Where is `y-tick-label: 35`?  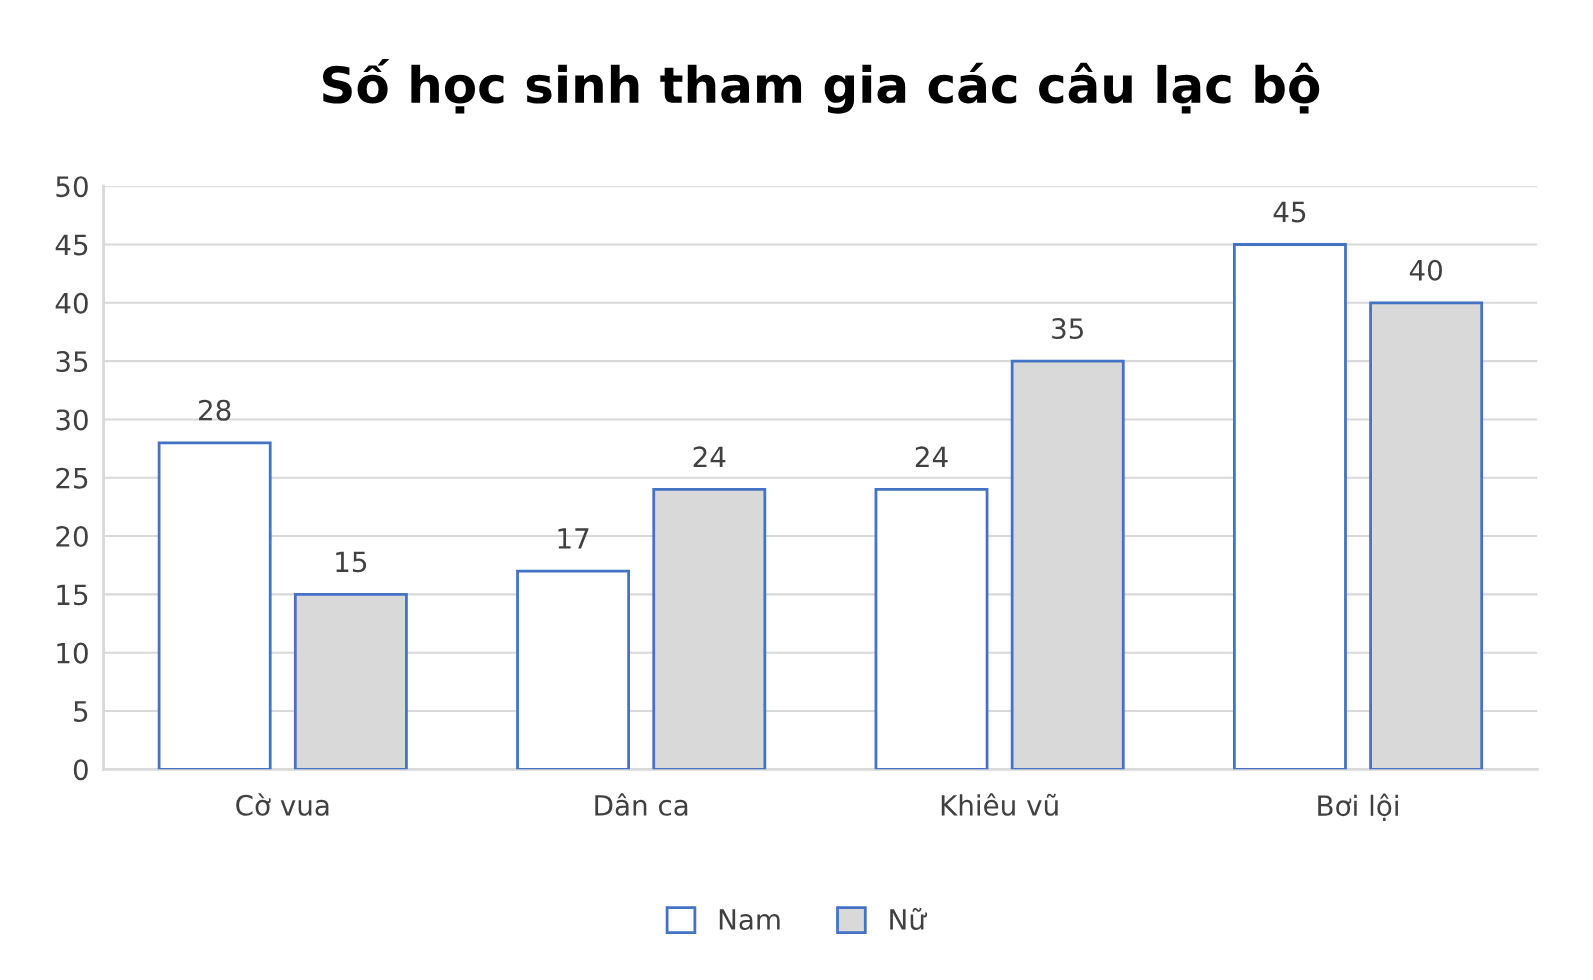
y-tick-label: 35 is located at coordinates (72, 362).